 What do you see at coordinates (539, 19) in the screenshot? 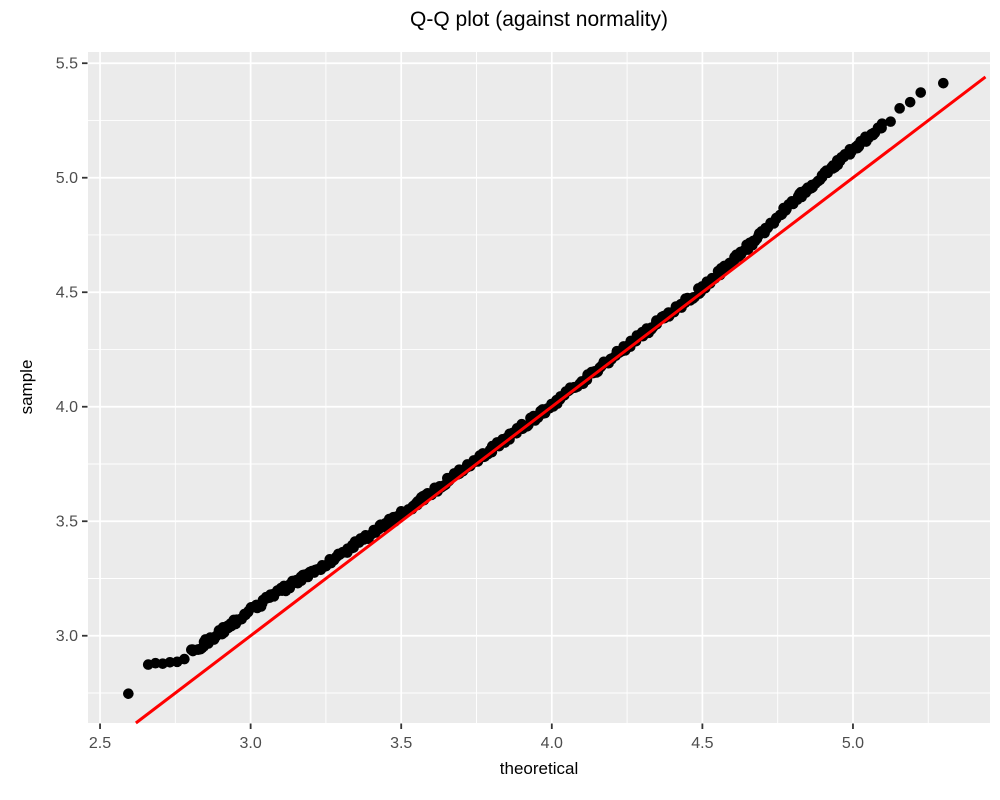
I see `plot-title: Q-Q plot (against normality)` at bounding box center [539, 19].